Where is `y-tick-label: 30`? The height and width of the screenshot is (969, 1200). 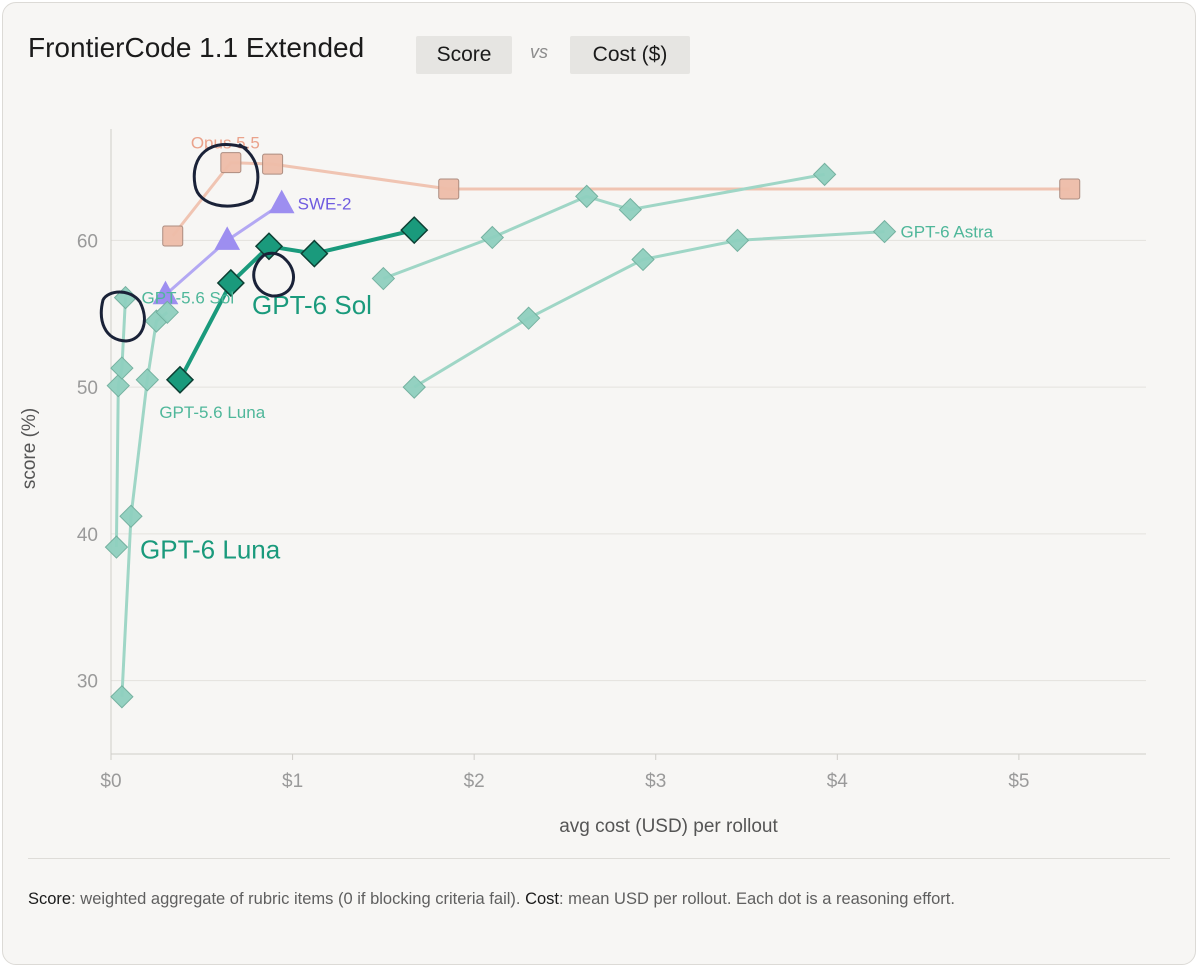
y-tick-label: 30 is located at coordinates (87, 682).